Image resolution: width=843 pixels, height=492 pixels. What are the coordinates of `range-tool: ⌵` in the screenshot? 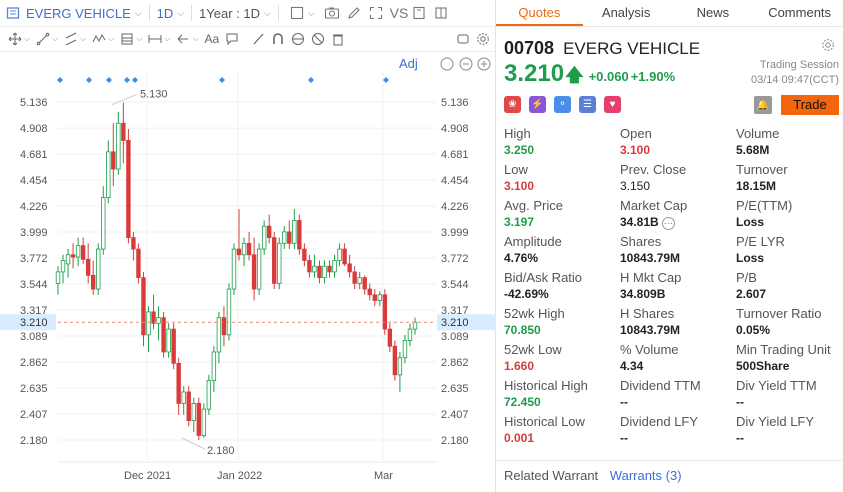 It's located at (159, 39).